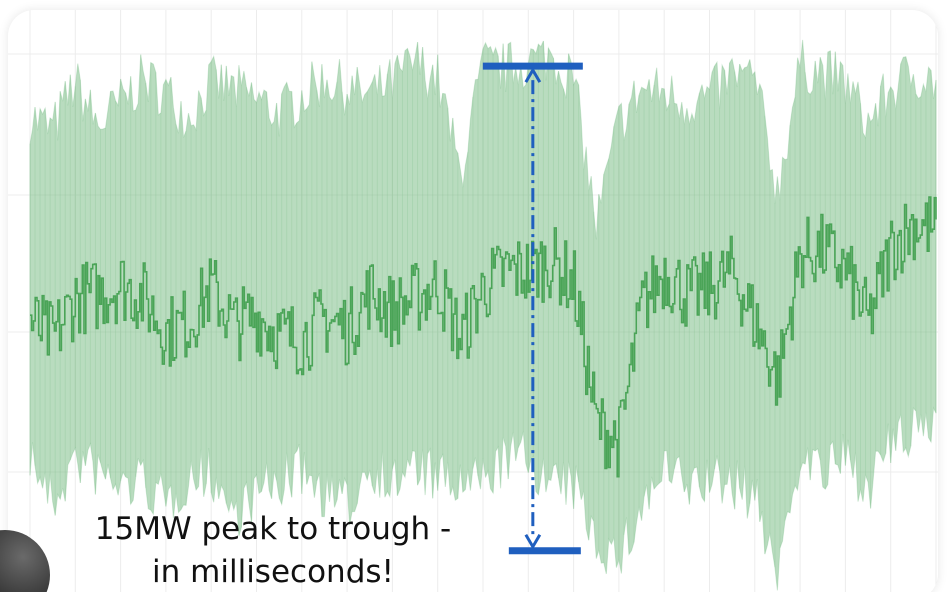  What do you see at coordinates (273, 572) in the screenshot?
I see `annotation-line-2: in milliseconds!` at bounding box center [273, 572].